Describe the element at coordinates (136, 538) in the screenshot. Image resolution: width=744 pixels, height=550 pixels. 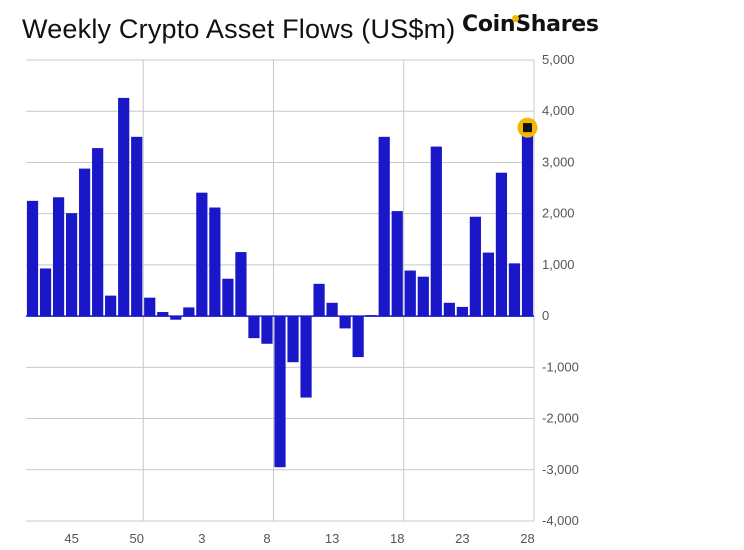
I see `x-tick-label: 50` at that location.